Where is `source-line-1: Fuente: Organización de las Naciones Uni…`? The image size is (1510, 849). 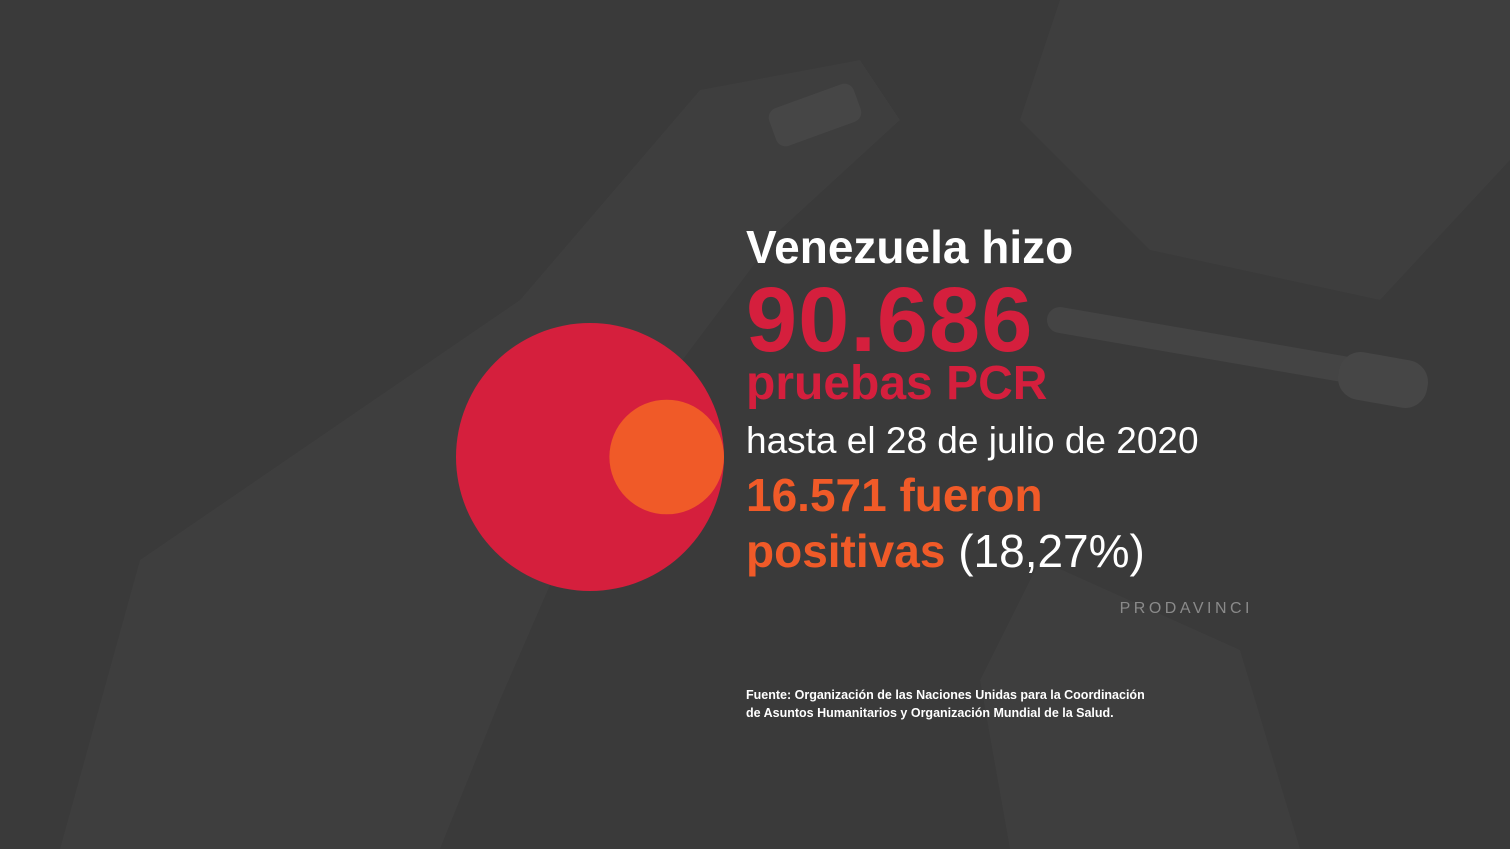 source-line-1: Fuente: Organización de las Naciones Uni… is located at coordinates (945, 695).